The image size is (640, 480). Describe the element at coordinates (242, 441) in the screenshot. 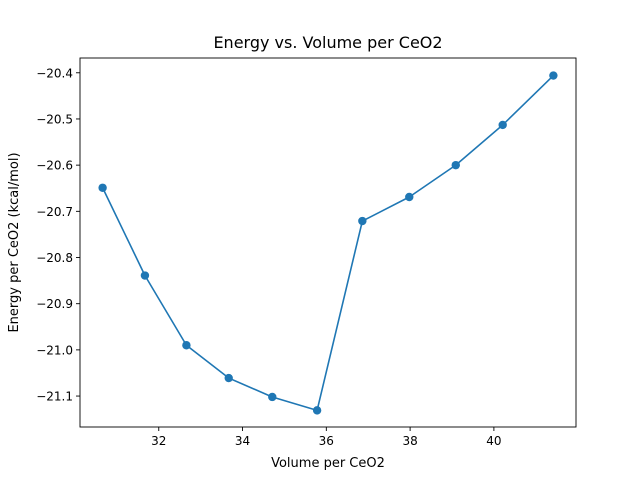

I see `x-tick-label: 34` at that location.